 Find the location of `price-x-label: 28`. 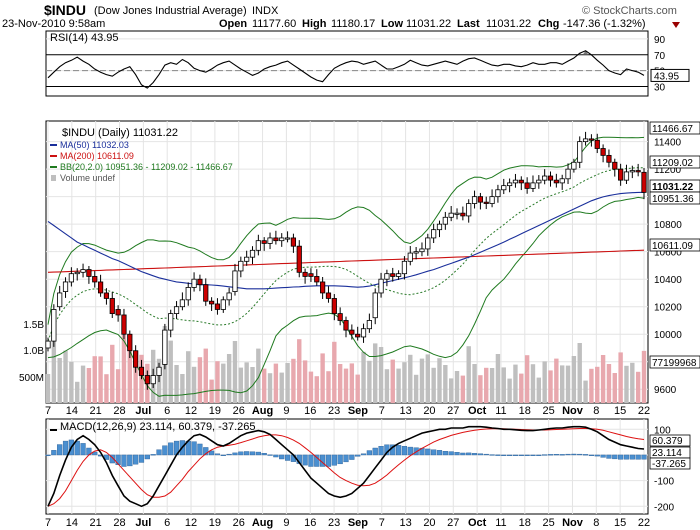

price-x-label: 28 is located at coordinates (119, 411).